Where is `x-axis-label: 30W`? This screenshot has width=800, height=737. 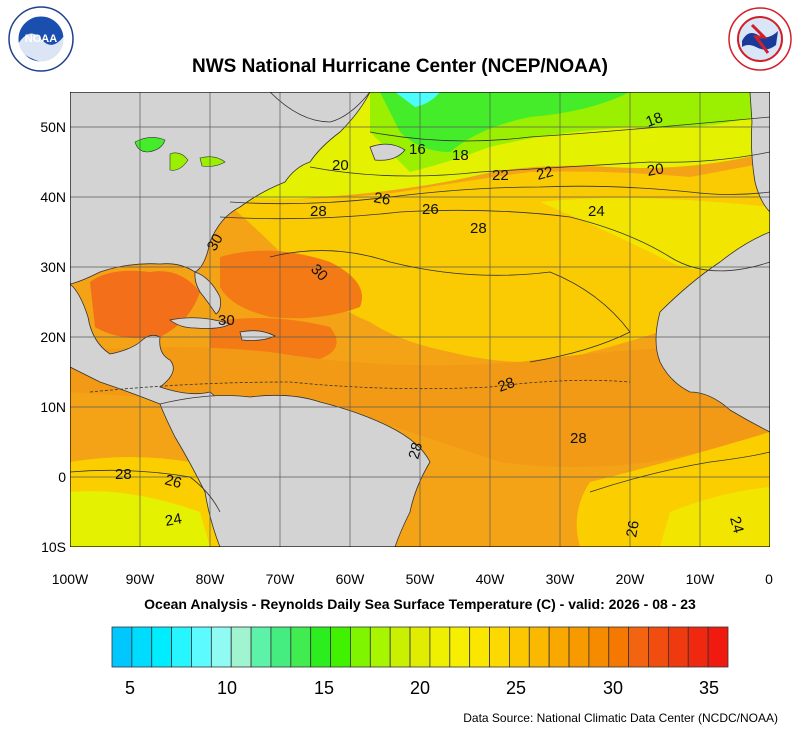 x-axis-label: 30W is located at coordinates (560, 579).